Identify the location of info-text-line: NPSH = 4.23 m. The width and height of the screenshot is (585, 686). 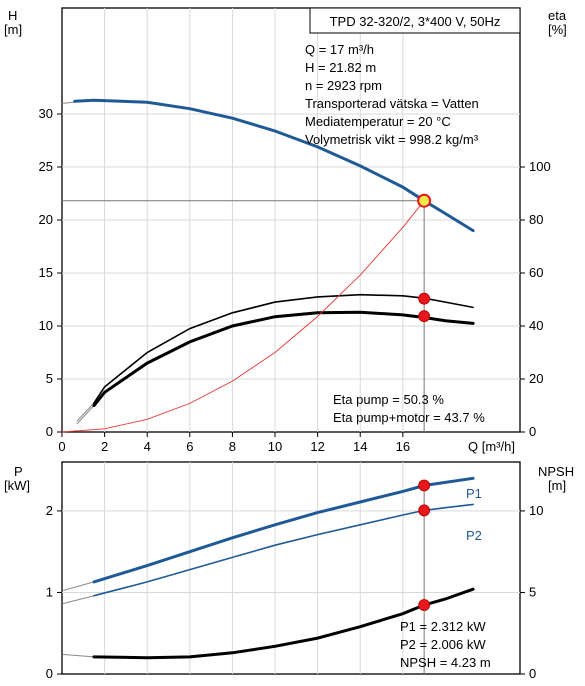
(445, 662).